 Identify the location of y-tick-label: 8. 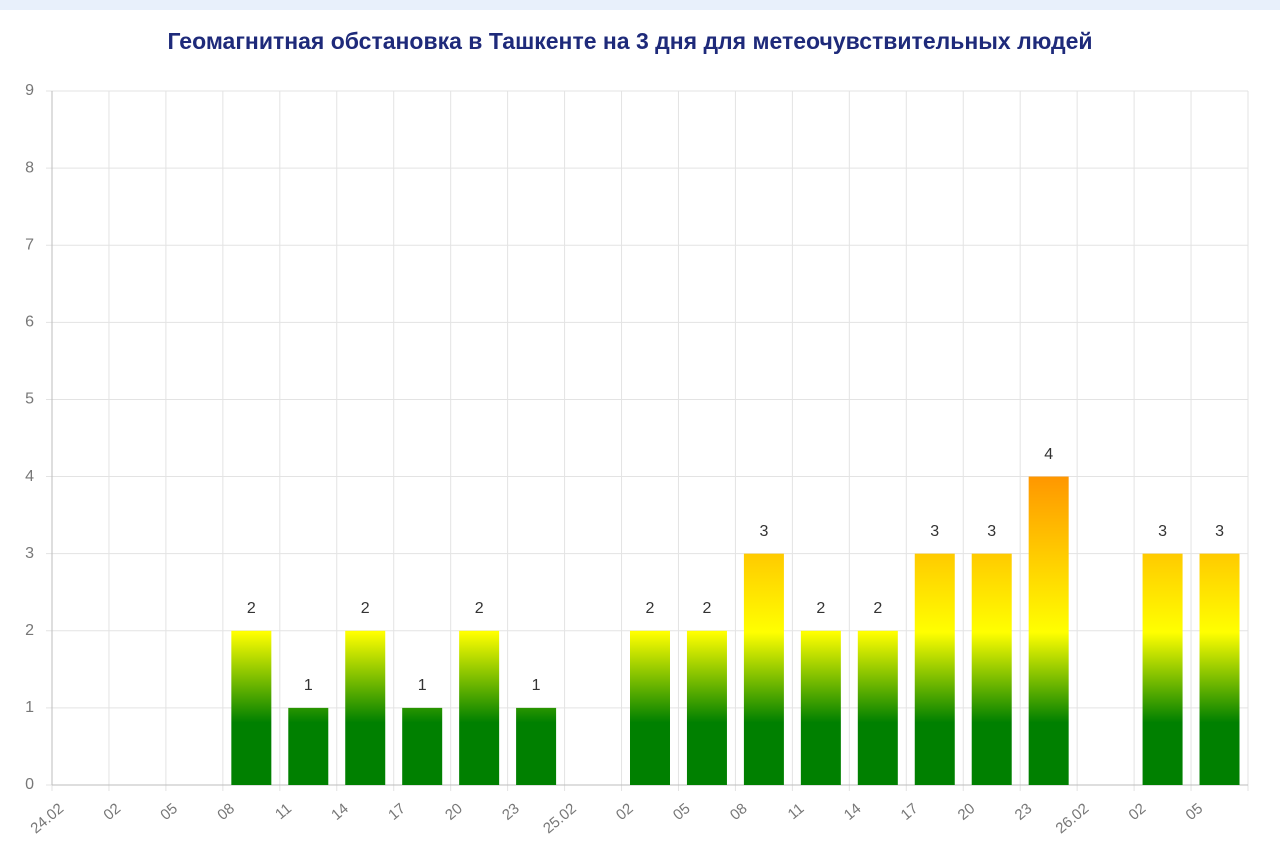
(29, 167).